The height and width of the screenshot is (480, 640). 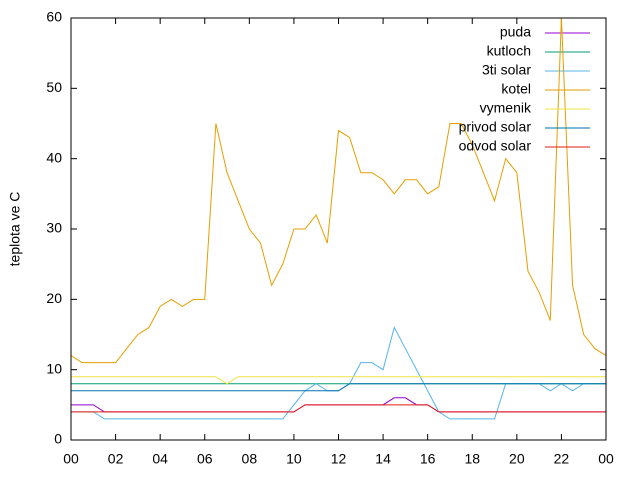 What do you see at coordinates (506, 108) in the screenshot?
I see `legend-label: vymenik` at bounding box center [506, 108].